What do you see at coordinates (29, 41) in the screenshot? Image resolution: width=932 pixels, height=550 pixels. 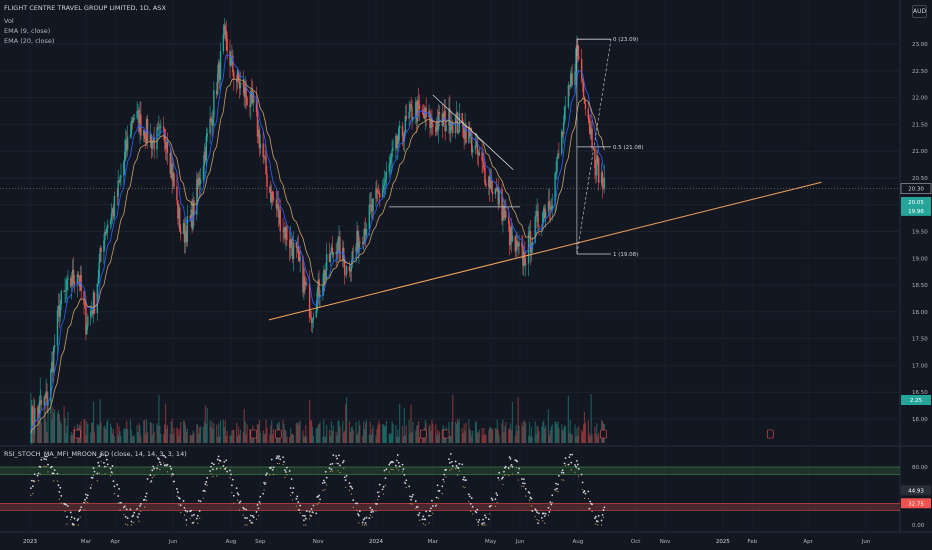 I see `ema20-legend: EMA (20, close)` at bounding box center [29, 41].